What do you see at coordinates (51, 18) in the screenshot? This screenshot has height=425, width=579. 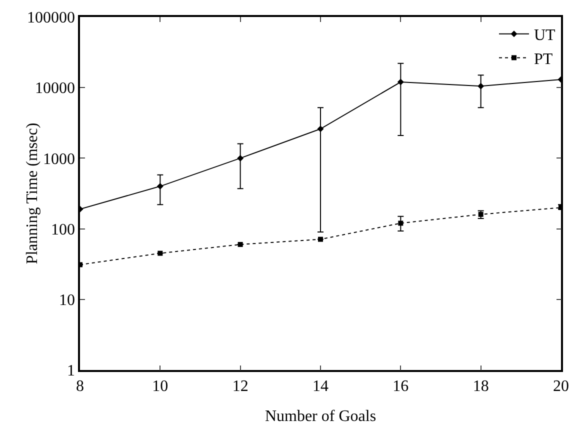 I see `y-tick-label: 100000` at bounding box center [51, 18].